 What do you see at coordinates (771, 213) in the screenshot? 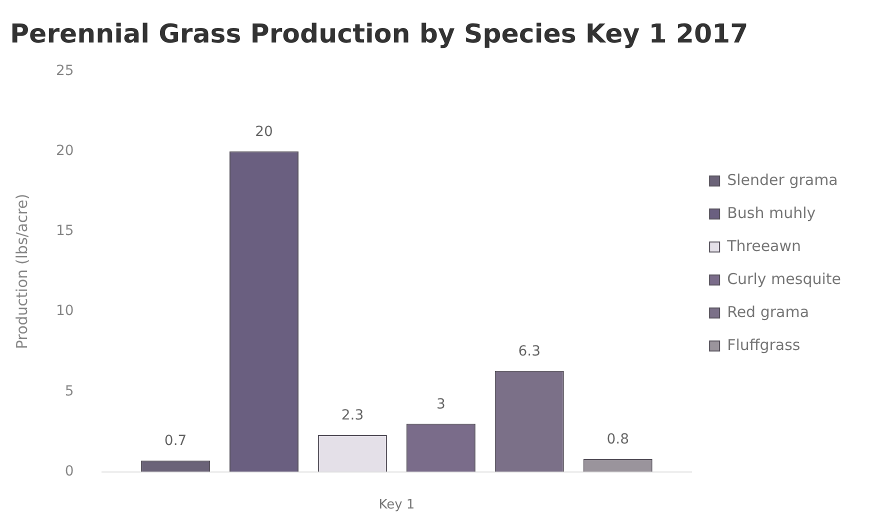
I see `legend-label: Bush muhly` at bounding box center [771, 213].